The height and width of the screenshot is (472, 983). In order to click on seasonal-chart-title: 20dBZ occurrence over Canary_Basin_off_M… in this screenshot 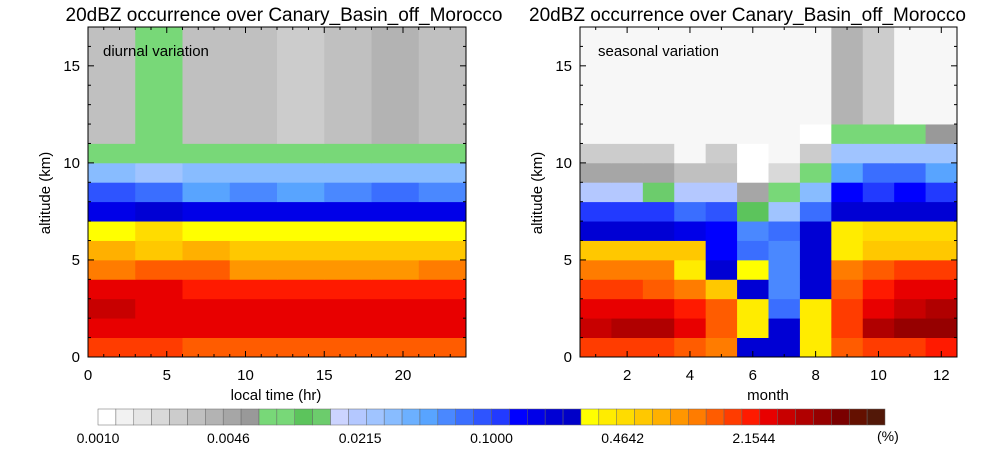, I will do `click(747, 15)`.